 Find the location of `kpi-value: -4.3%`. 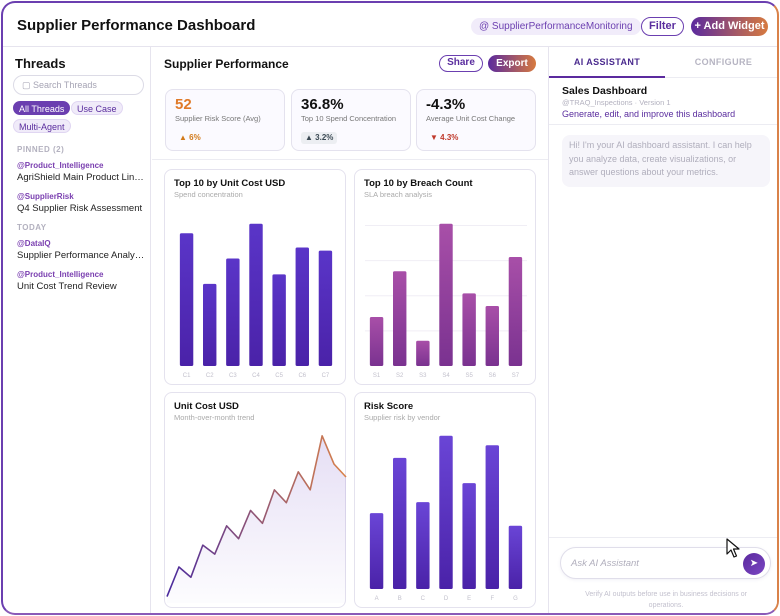

kpi-value: -4.3% is located at coordinates (446, 104).